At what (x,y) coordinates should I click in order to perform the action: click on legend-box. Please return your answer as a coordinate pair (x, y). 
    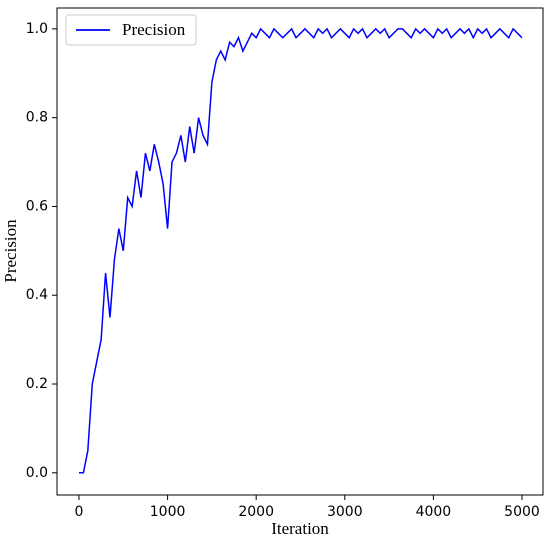
    Looking at the image, I should click on (131, 30).